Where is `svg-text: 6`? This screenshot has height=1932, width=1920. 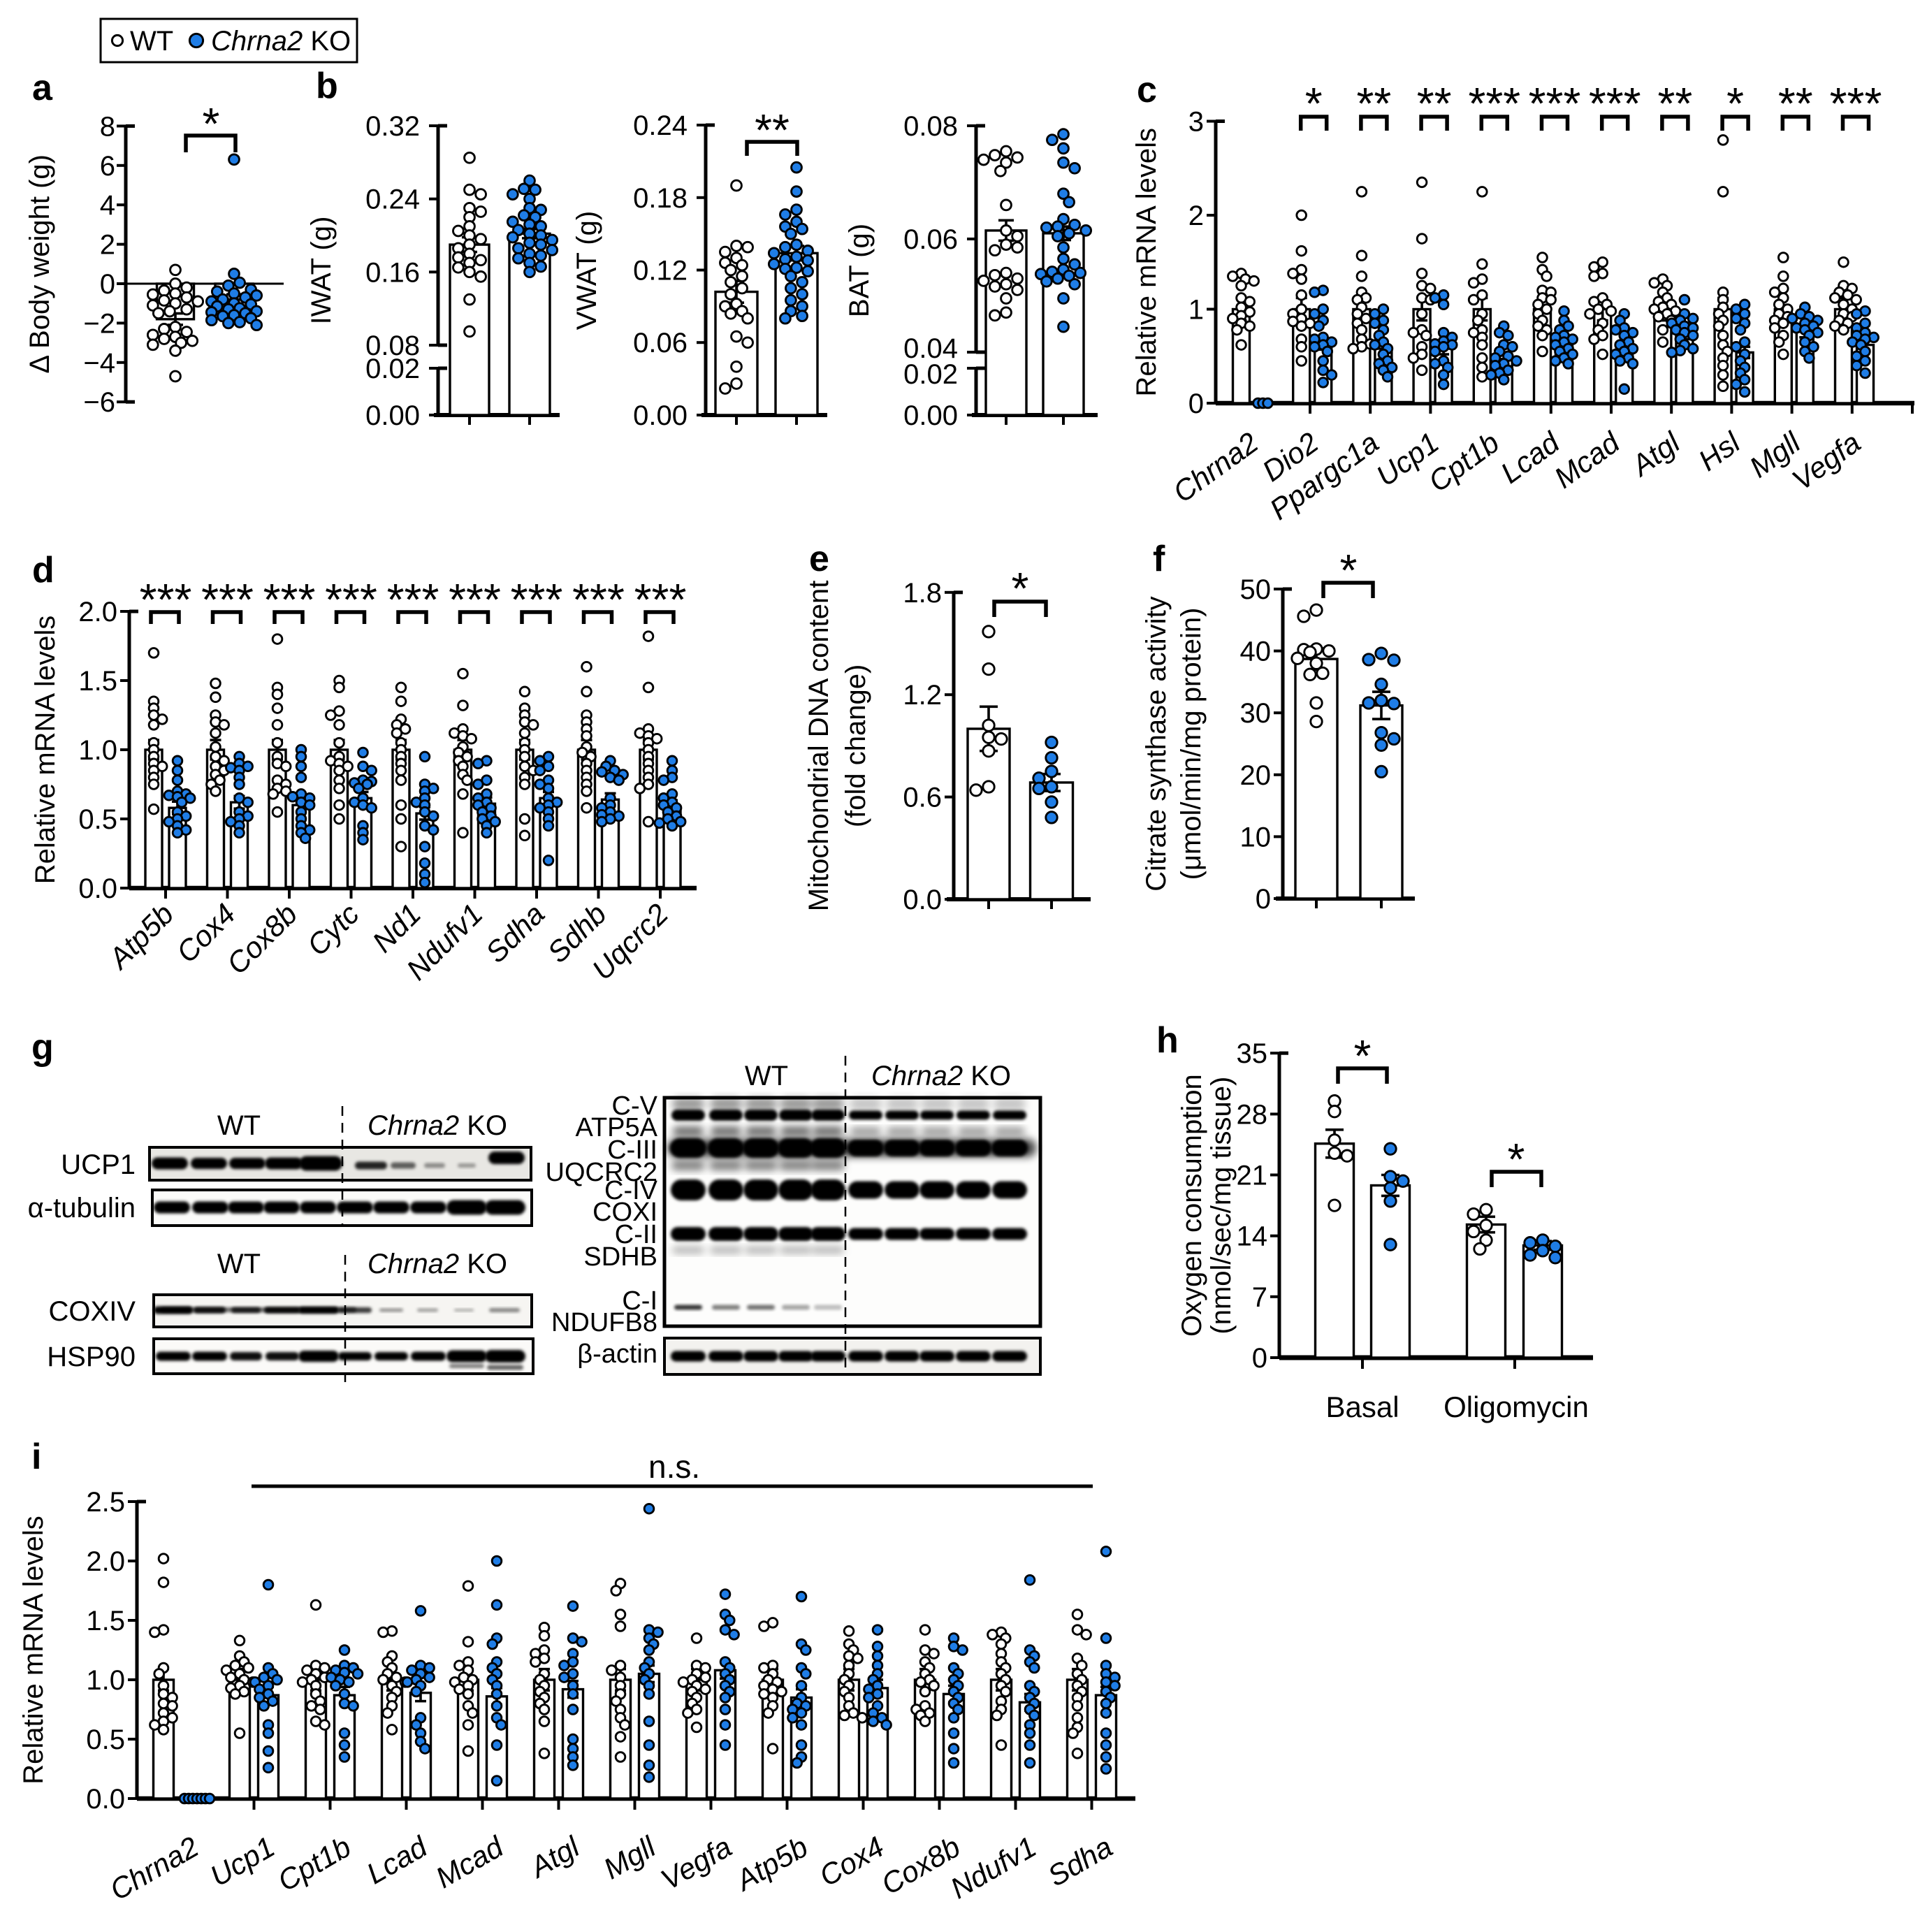 svg-text: 6 is located at coordinates (107, 166).